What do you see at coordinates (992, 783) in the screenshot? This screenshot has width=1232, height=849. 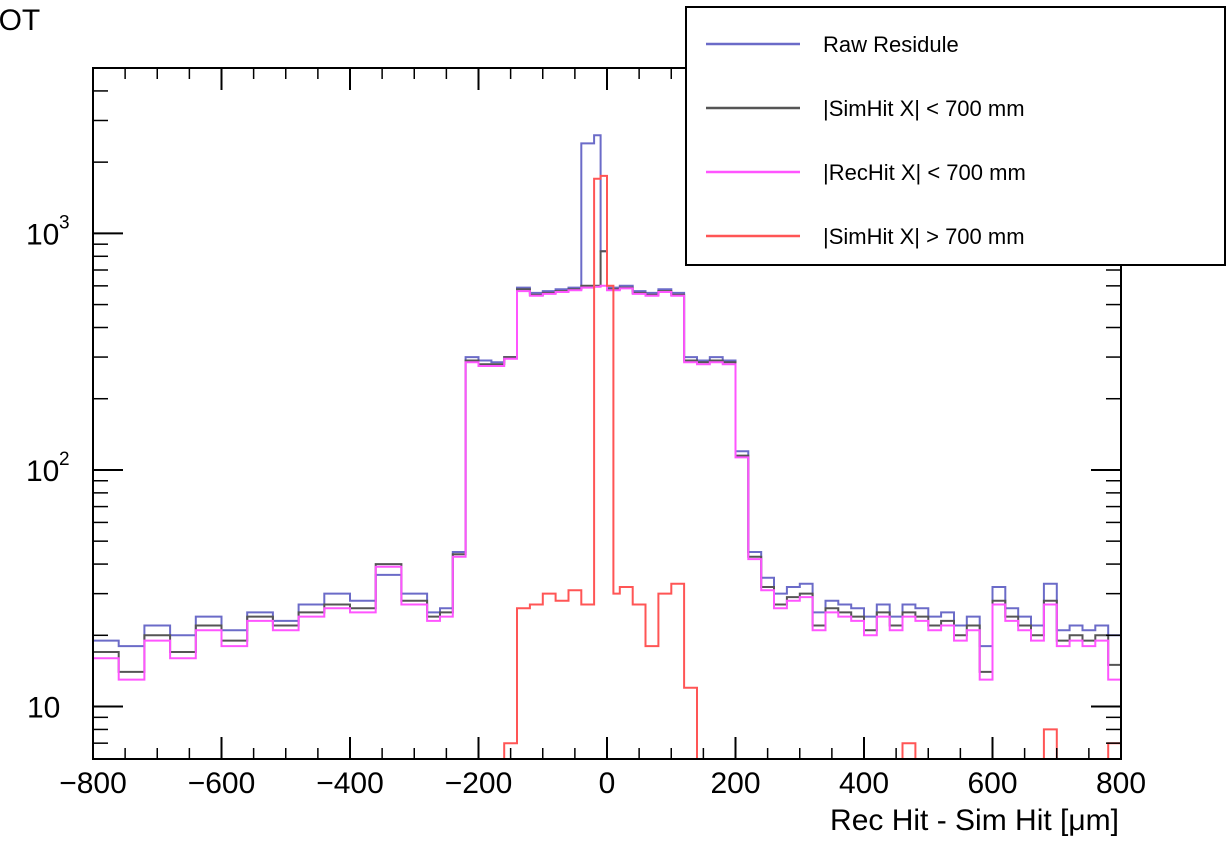 I see `x-tick-label: 600` at bounding box center [992, 783].